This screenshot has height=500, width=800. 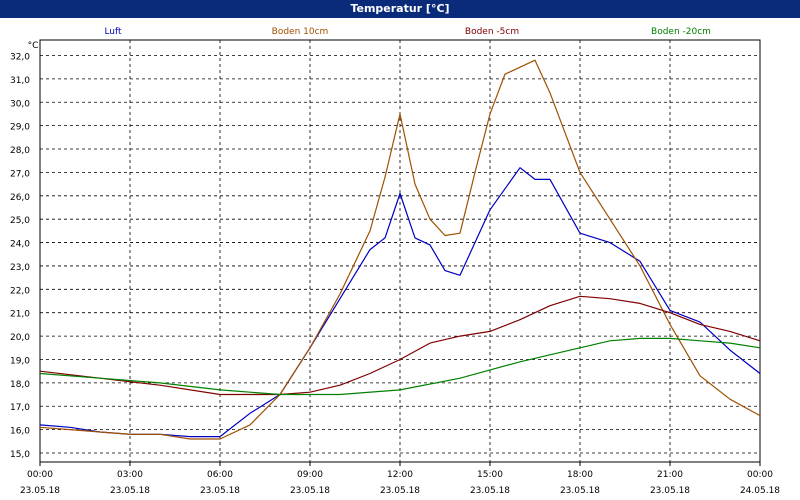 What do you see at coordinates (20, 408) in the screenshot?
I see `y-tick-label: 17,0` at bounding box center [20, 408].